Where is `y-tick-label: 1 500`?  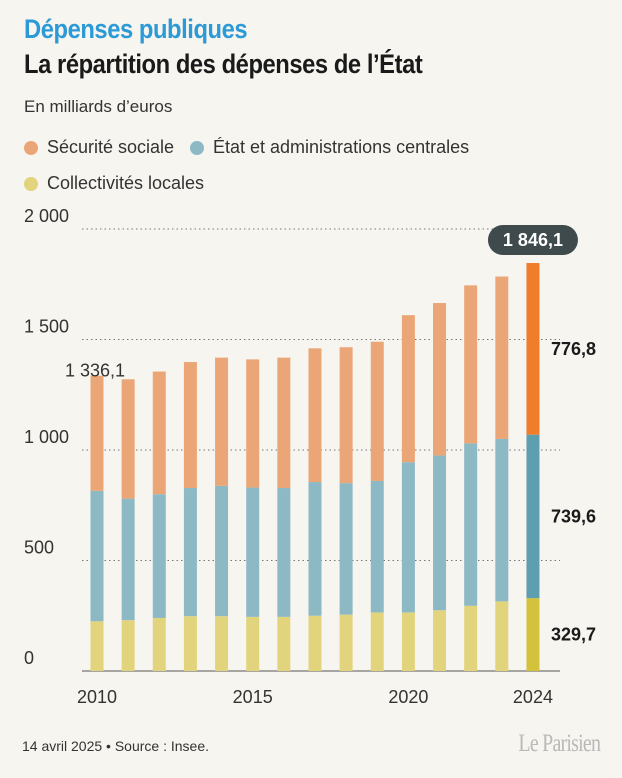
y-tick-label: 1 500 is located at coordinates (46, 327).